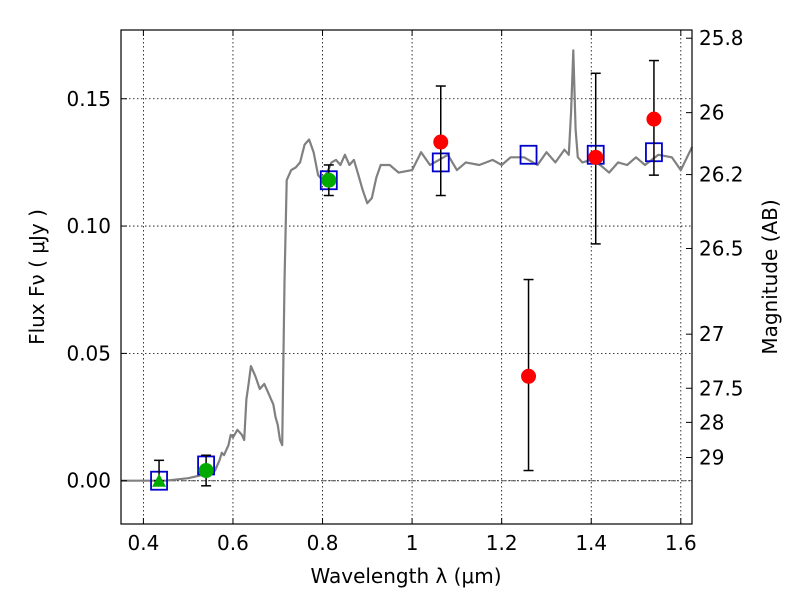 This screenshot has width=800, height=600. Describe the element at coordinates (37, 277) in the screenshot. I see `y-axis-label: Flux Fν ( μJy )` at that location.